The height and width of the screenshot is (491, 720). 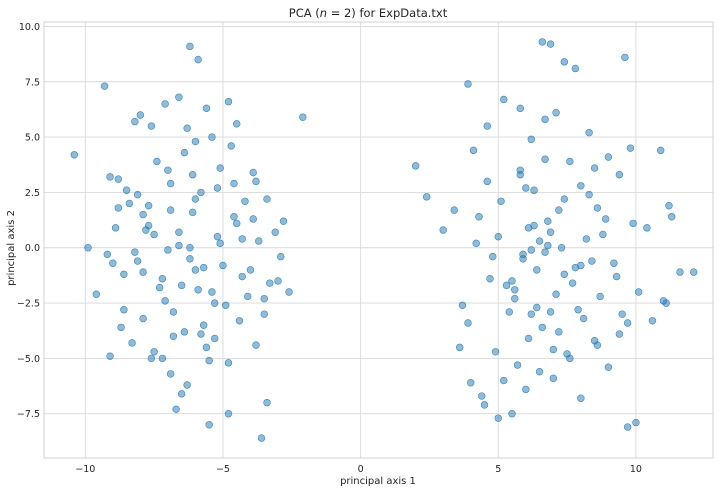 I want to click on x-tick-label: −10, so click(x=85, y=469).